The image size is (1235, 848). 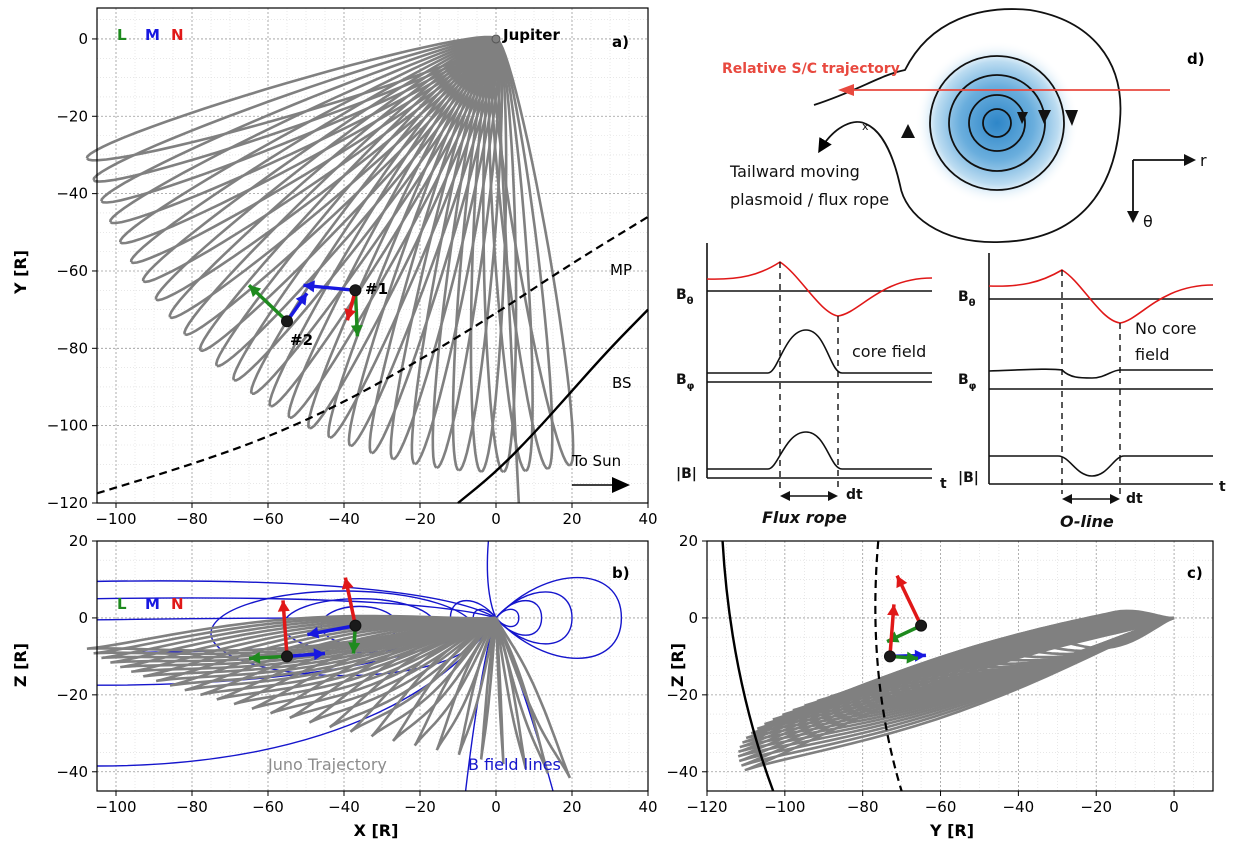 What do you see at coordinates (72, 271) in the screenshot?
I see `y-tick-label: −60` at bounding box center [72, 271].